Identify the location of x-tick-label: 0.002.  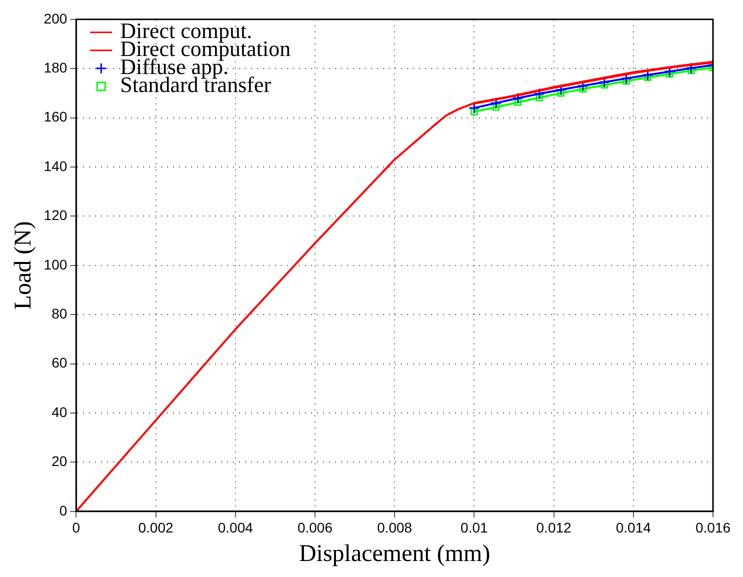
(156, 528).